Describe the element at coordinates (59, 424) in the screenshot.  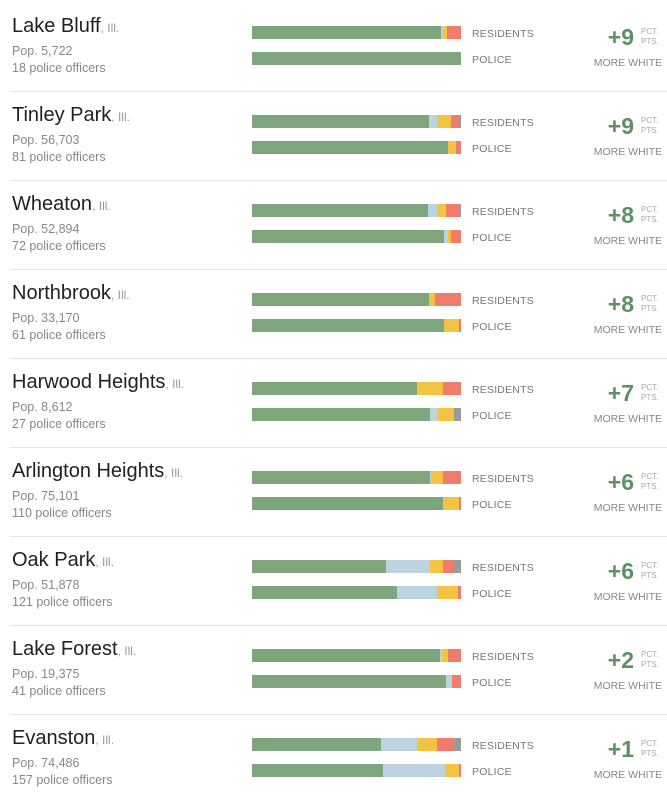
I see `officer-count: 27 police officers` at that location.